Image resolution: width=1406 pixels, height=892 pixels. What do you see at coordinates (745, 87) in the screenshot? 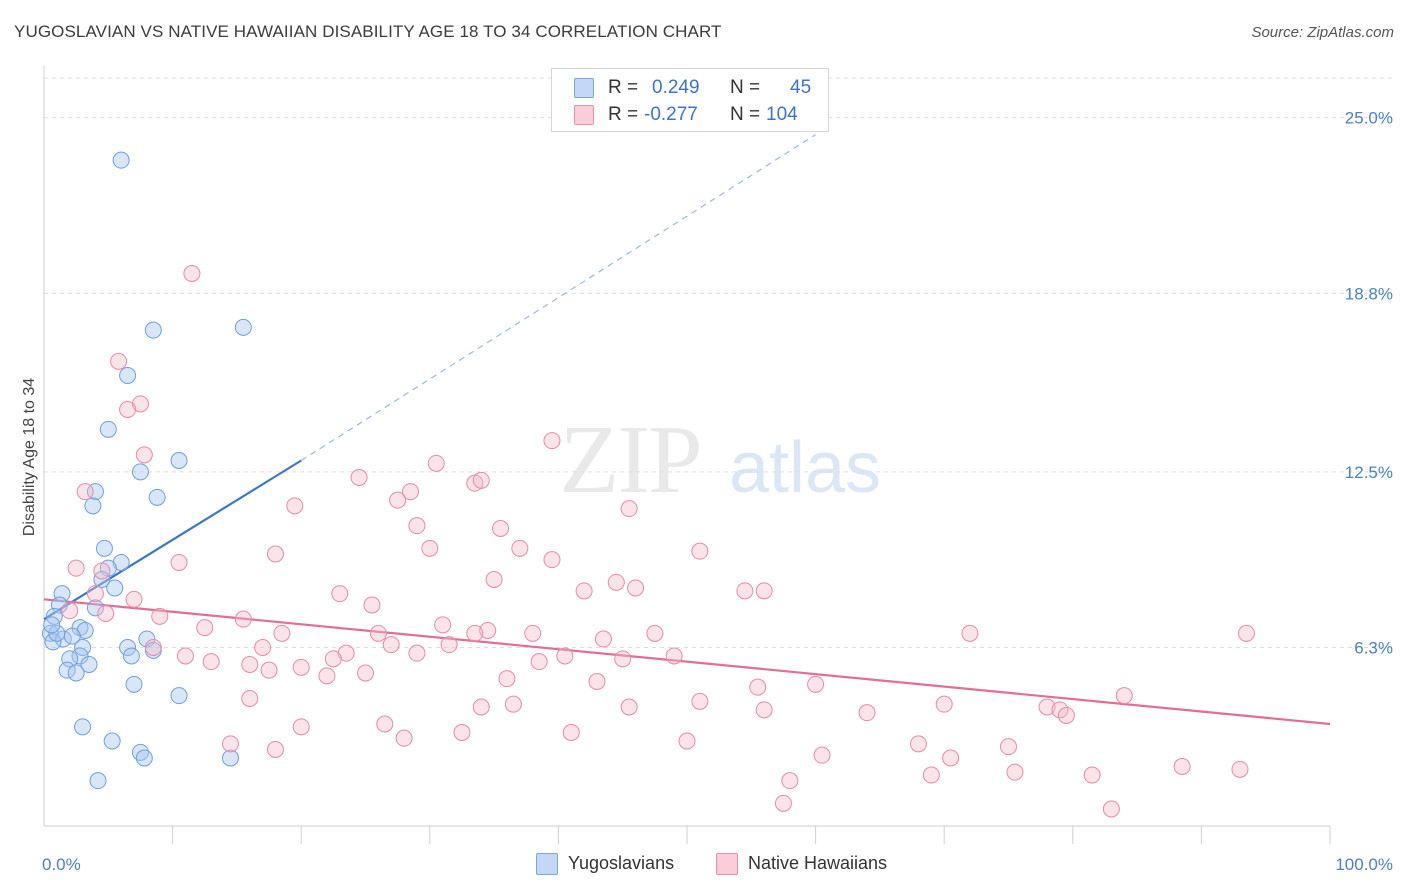
I see `legend-n-label: N =` at bounding box center [745, 87].